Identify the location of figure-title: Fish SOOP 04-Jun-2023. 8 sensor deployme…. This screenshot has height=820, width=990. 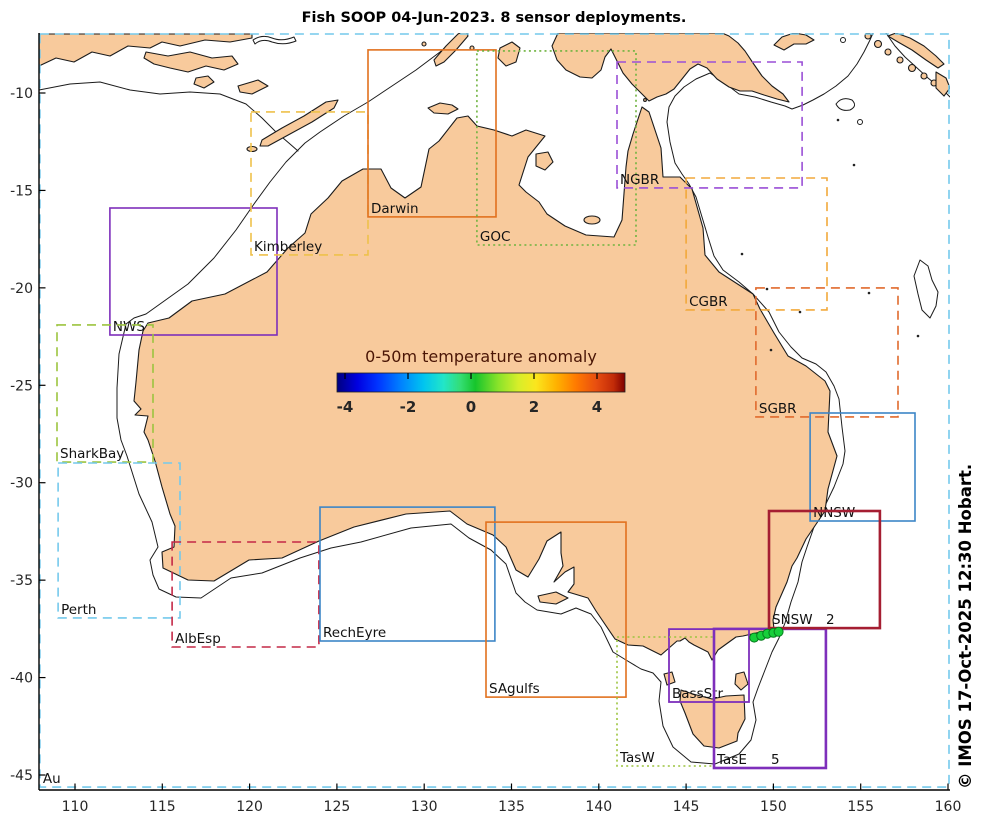
(494, 18).